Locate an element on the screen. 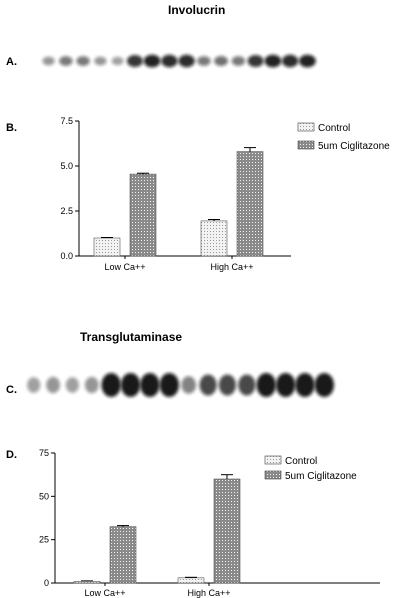  y-tick-label: 5.0 is located at coordinates (66, 166).